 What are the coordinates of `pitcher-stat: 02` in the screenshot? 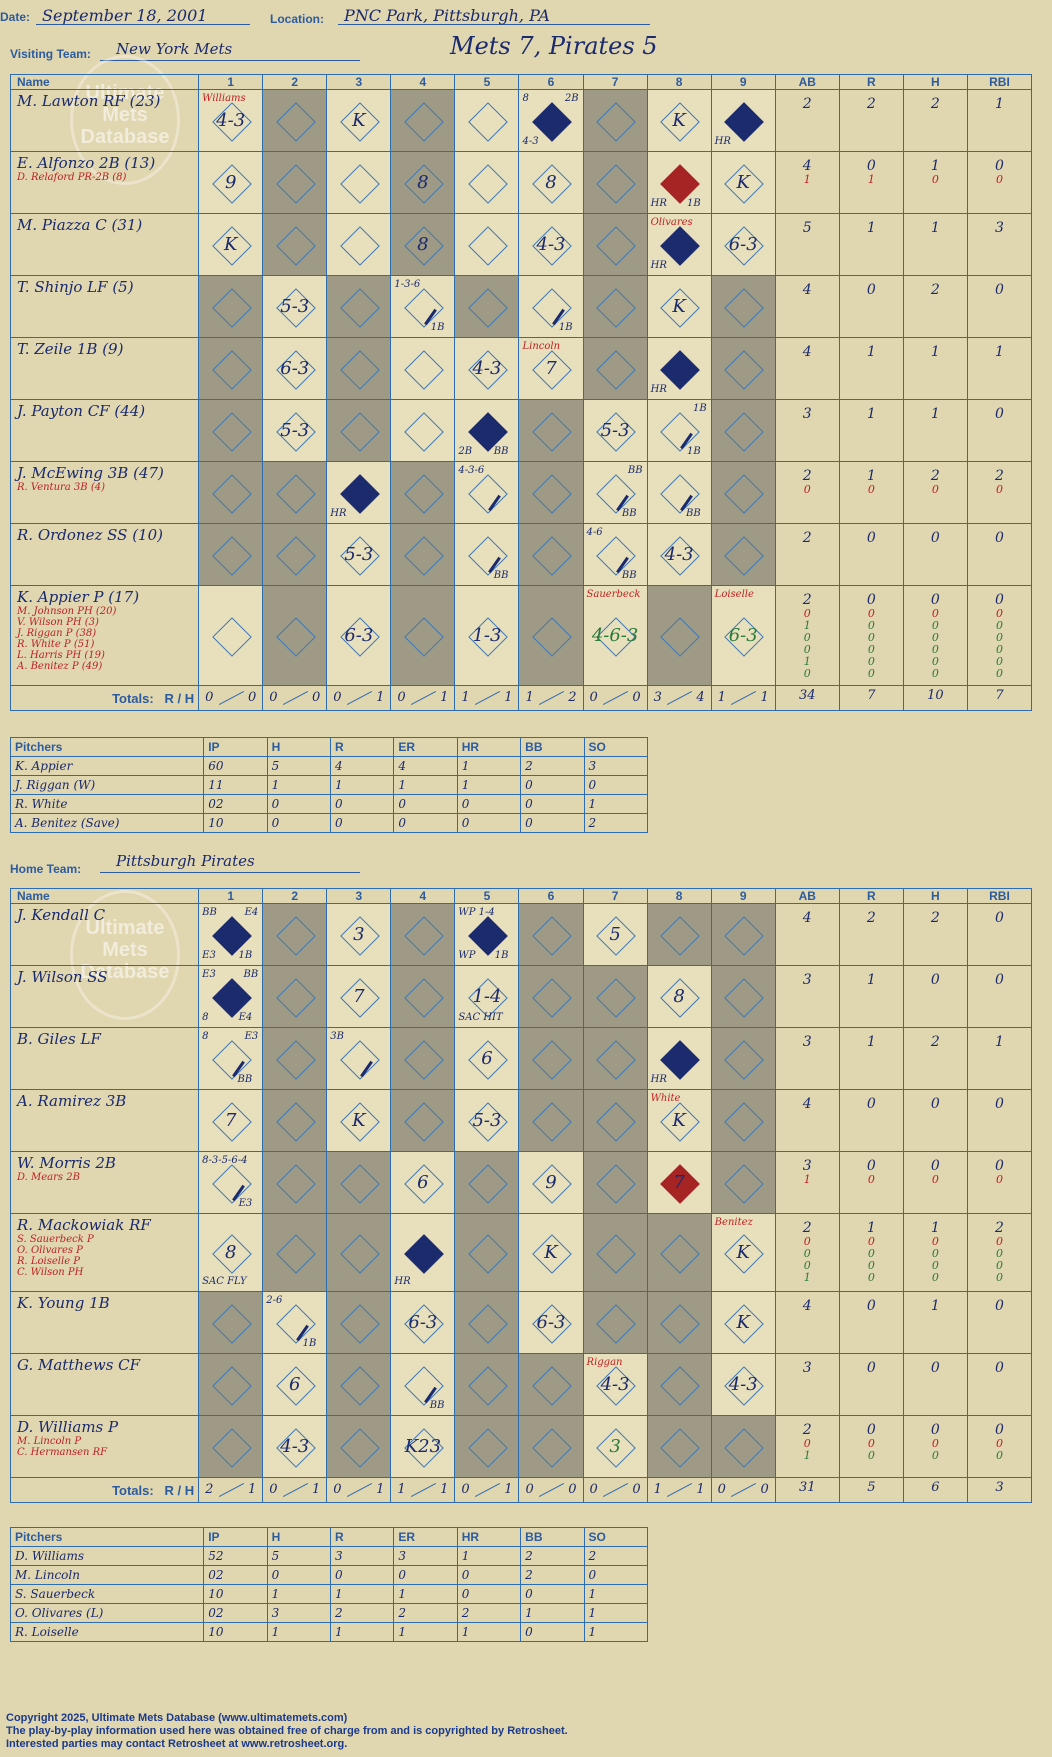 It's located at (235, 1613).